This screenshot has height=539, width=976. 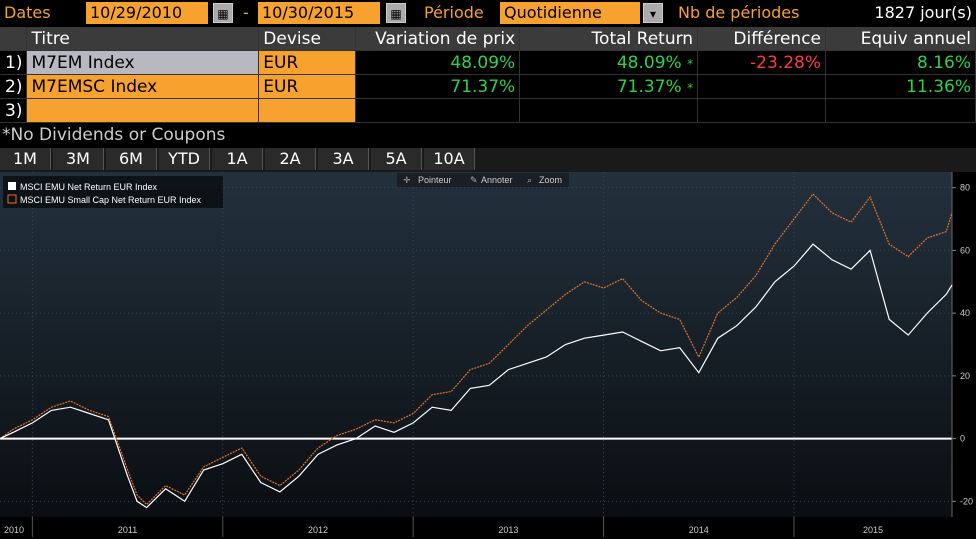 I want to click on x-tick-label: 2010, so click(x=14, y=530).